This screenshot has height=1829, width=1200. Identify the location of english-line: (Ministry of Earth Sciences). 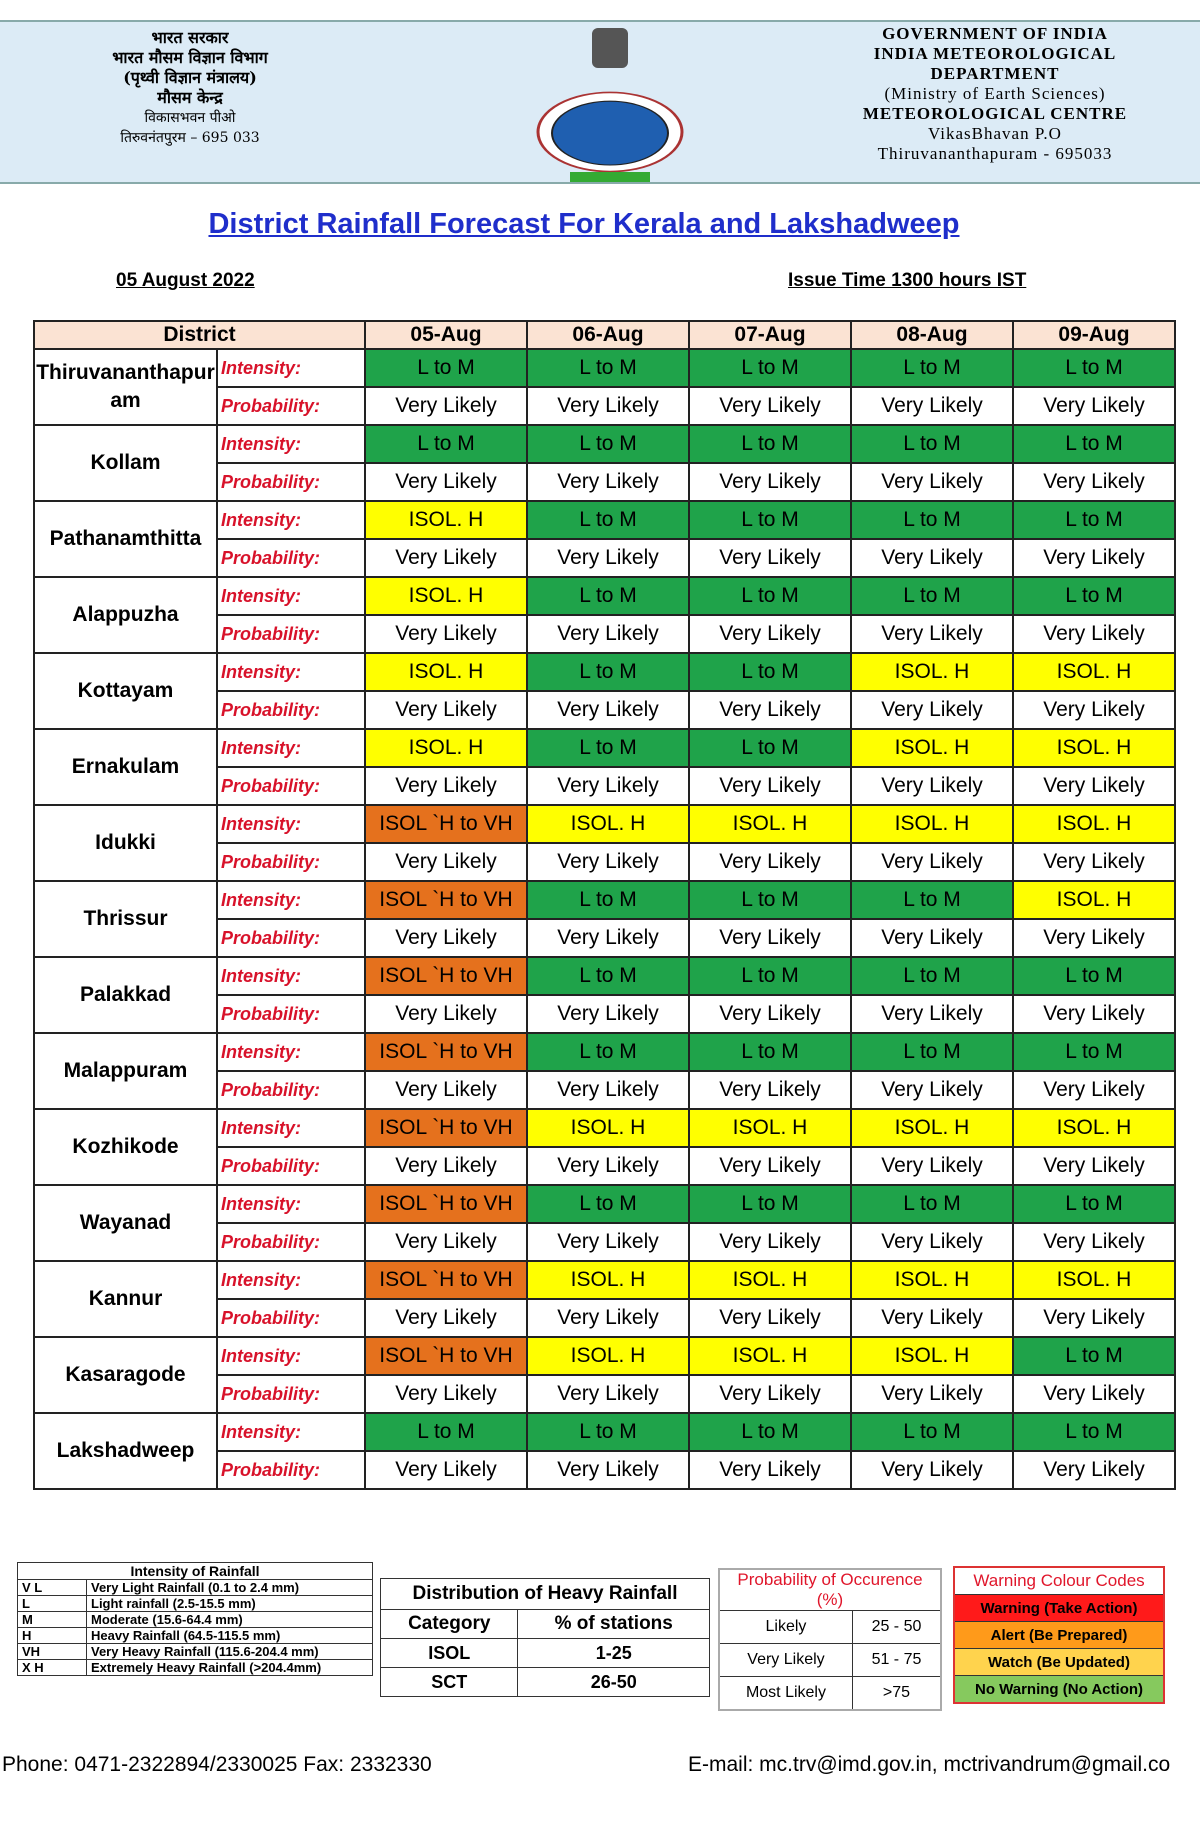
(995, 93).